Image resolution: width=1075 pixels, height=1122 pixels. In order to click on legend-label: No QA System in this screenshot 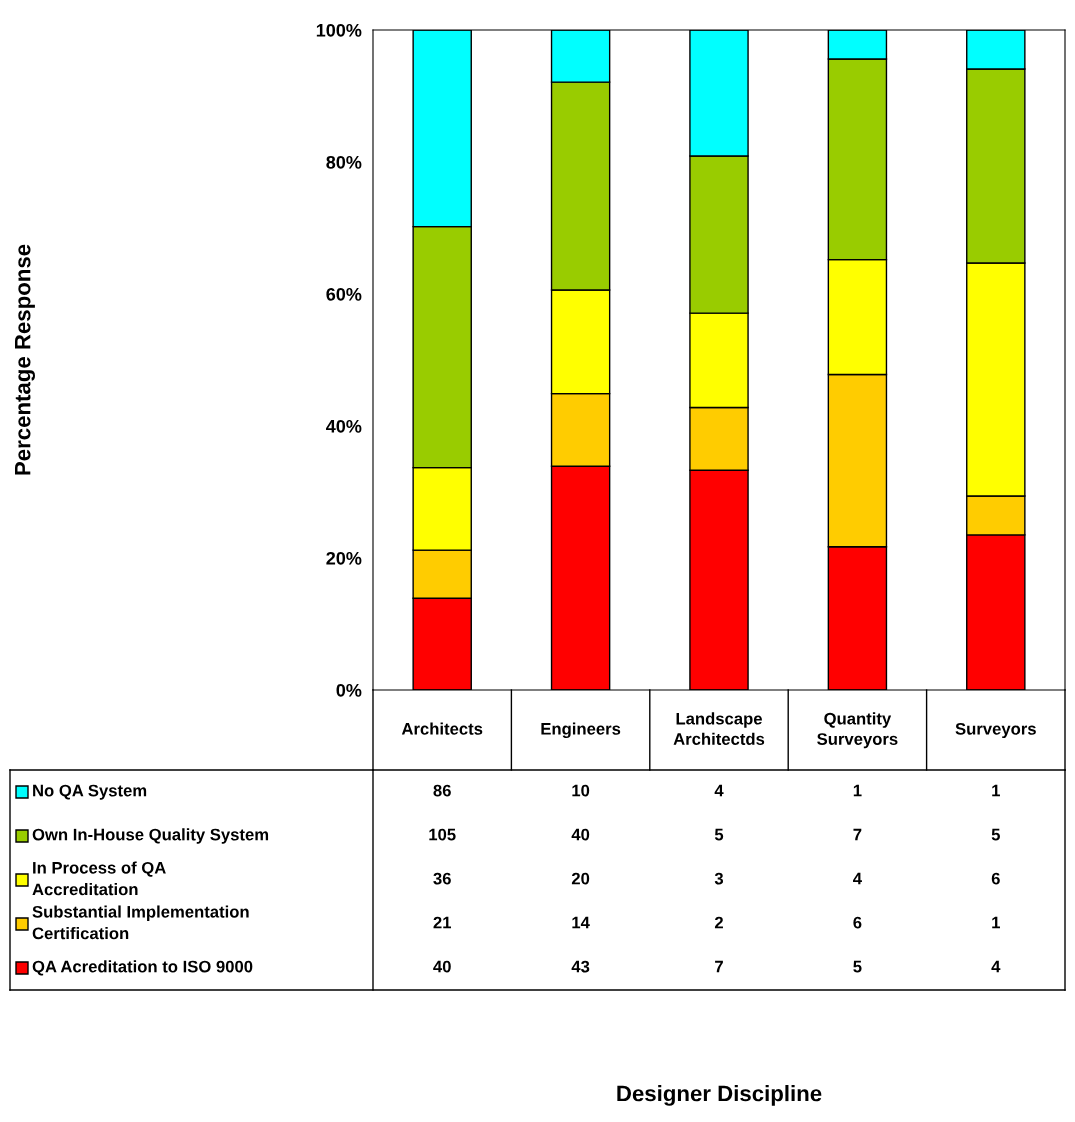, I will do `click(90, 792)`.